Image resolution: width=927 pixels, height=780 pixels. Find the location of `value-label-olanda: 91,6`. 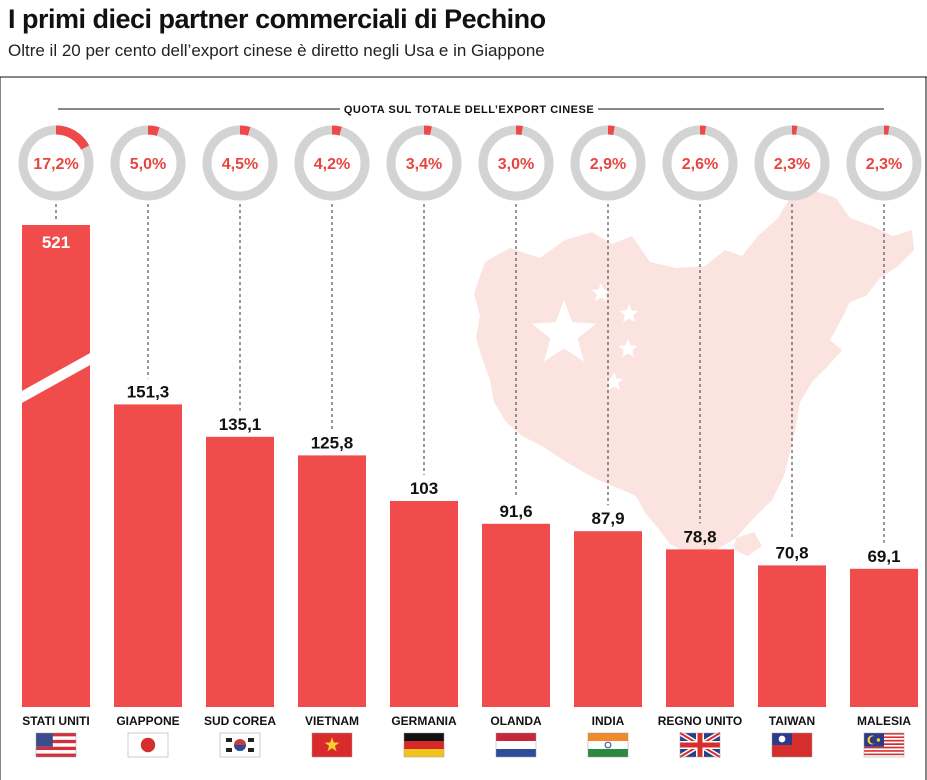

value-label-olanda: 91,6 is located at coordinates (515, 511).